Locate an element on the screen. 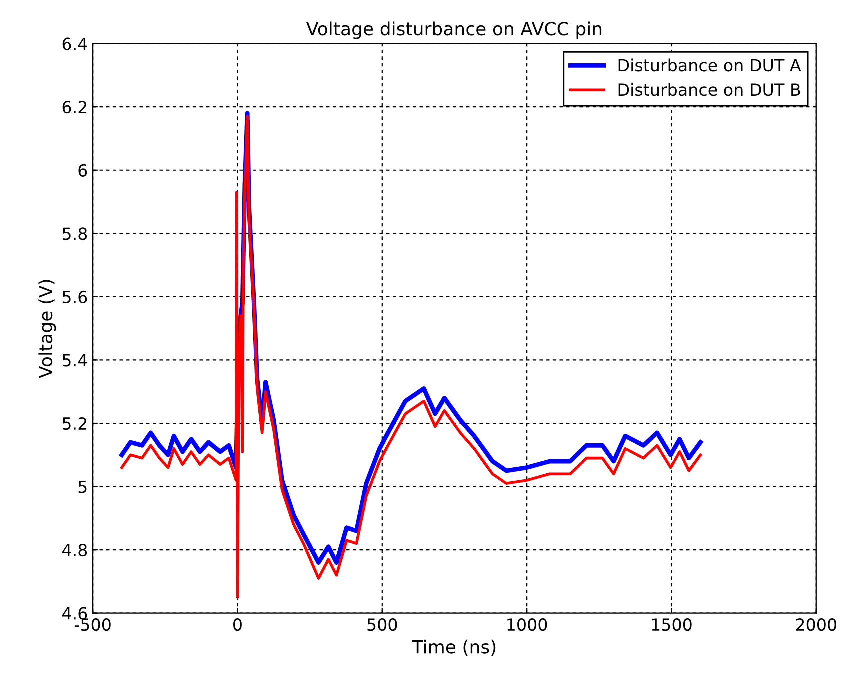  y-tick-label: 5 is located at coordinates (82, 487).